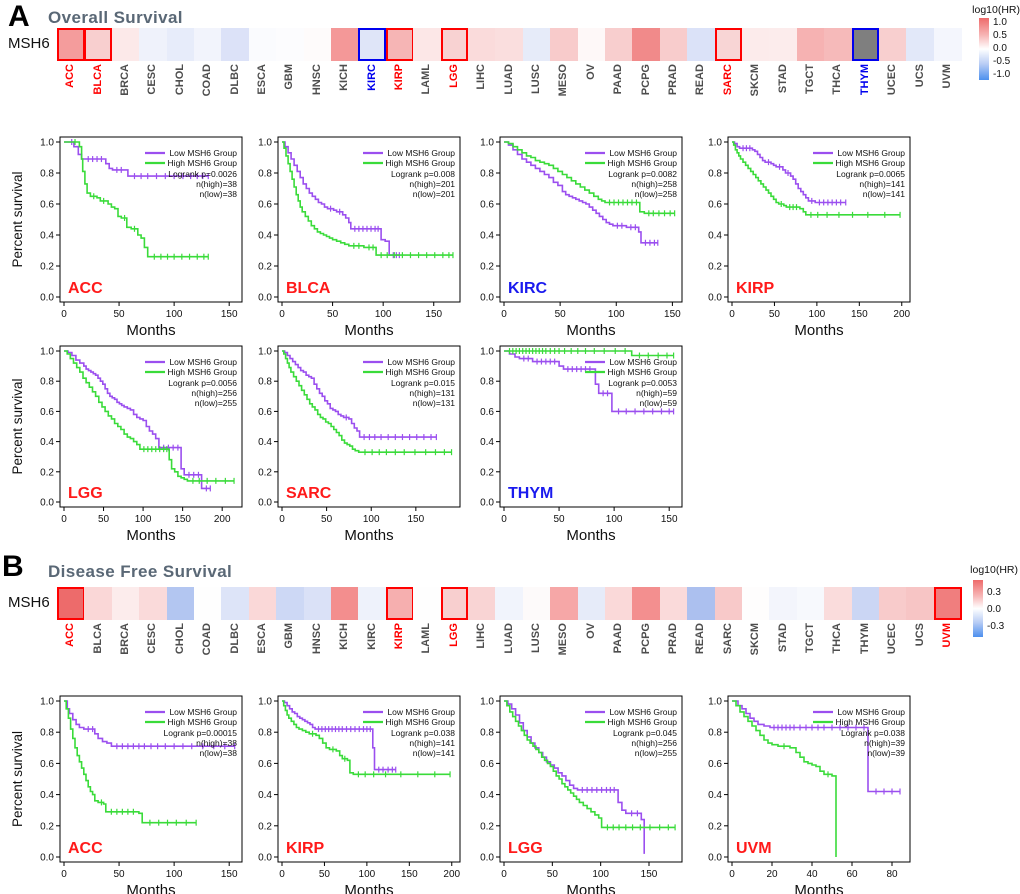  What do you see at coordinates (234, 79) in the screenshot?
I see `cancer-type-label-DLBC: DLBC` at bounding box center [234, 79].